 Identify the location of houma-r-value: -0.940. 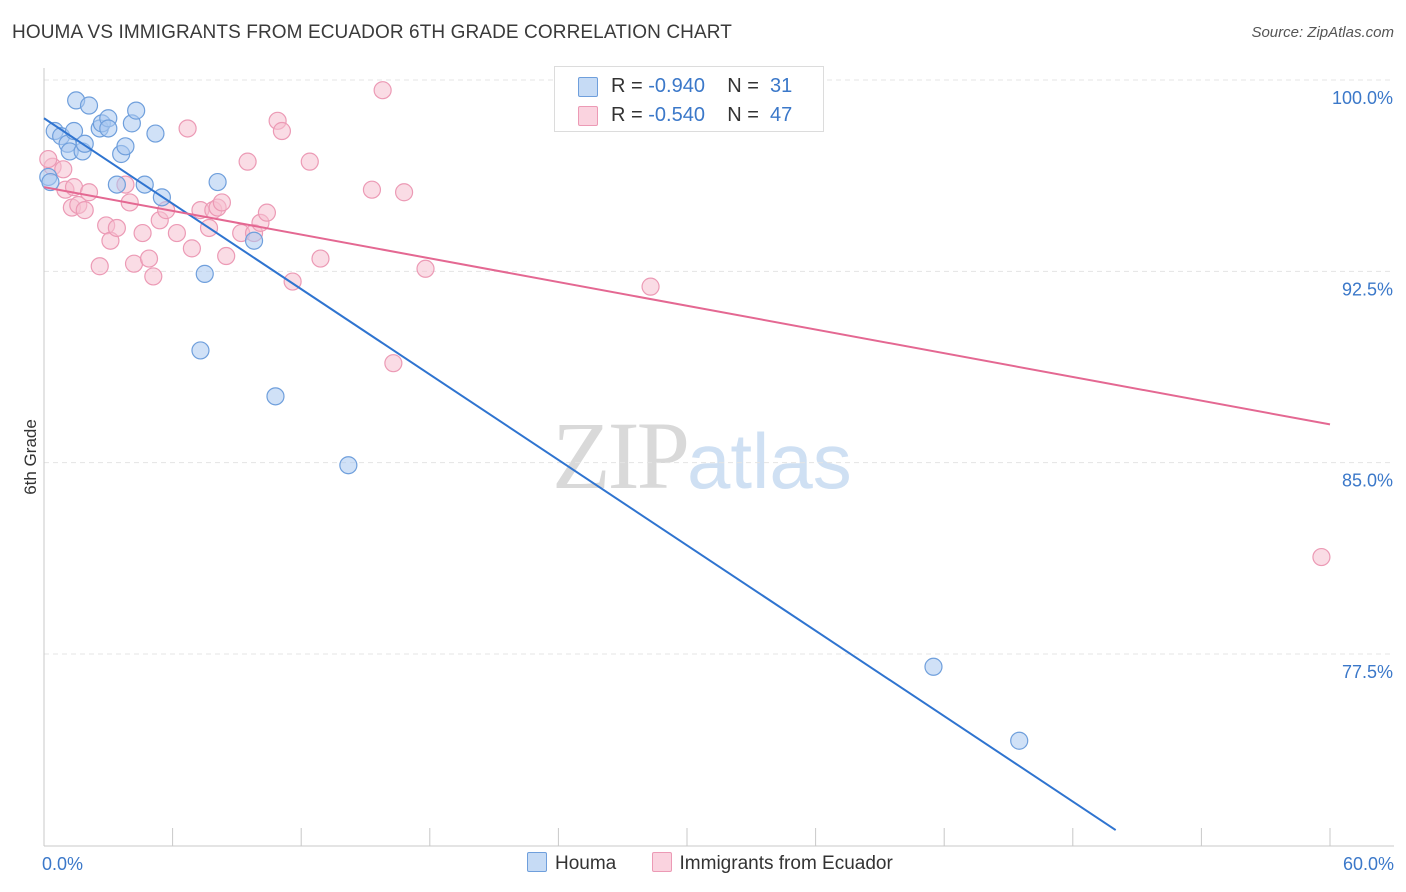
(676, 86).